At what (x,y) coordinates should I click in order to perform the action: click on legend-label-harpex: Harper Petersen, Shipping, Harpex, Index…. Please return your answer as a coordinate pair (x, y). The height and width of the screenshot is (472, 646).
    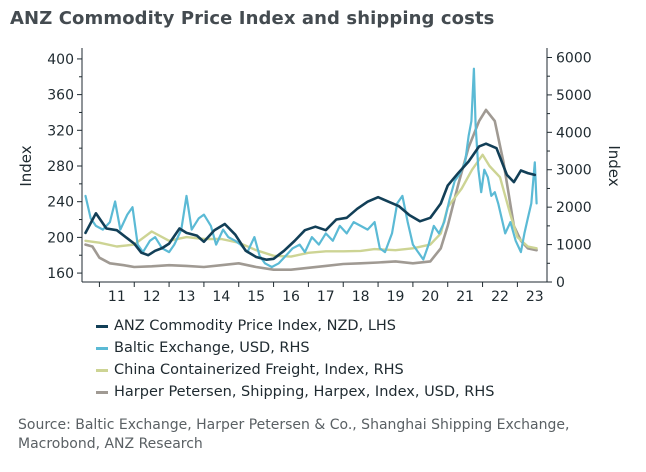
    Looking at the image, I should click on (304, 392).